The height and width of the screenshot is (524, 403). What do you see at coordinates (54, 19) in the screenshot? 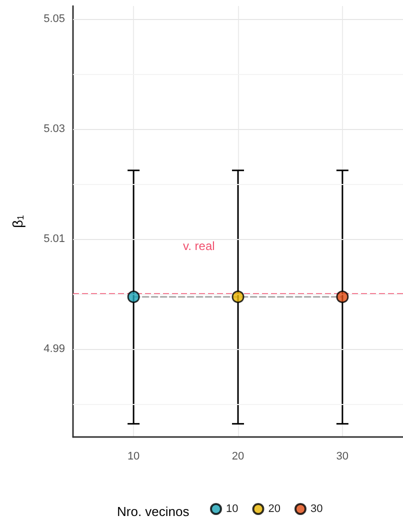
I see `y-tick-label: 5.05` at bounding box center [54, 19].